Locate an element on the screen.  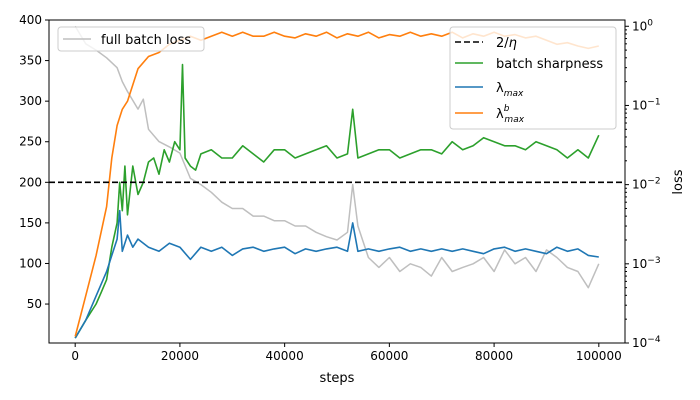
y-axis-left: 50 100 150 200 250 300 350 400 is located at coordinates (34, 162).